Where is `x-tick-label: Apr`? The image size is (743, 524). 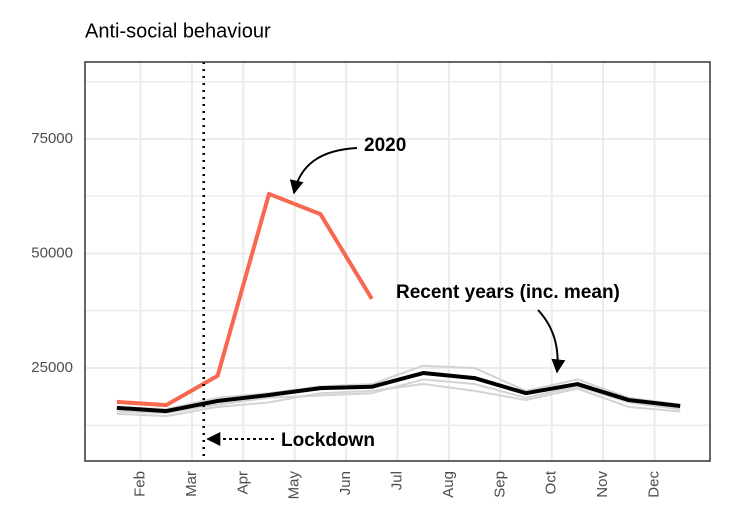 x-tick-label: Apr is located at coordinates (242, 482).